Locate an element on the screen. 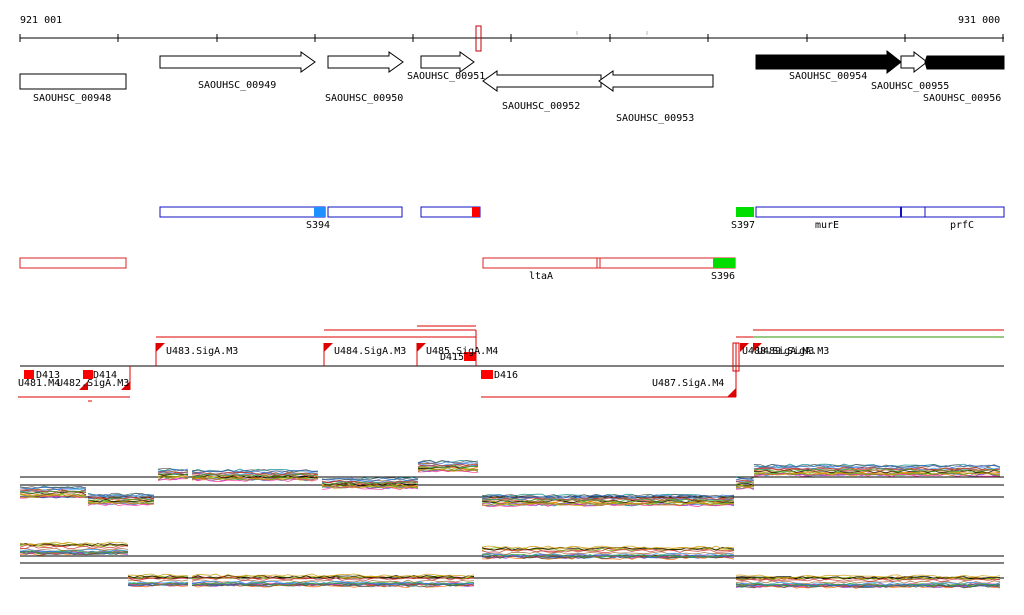 Image resolution: width=1024 pixels, height=615 pixels. segment-u481-label: U481.M4 is located at coordinates (39, 383).